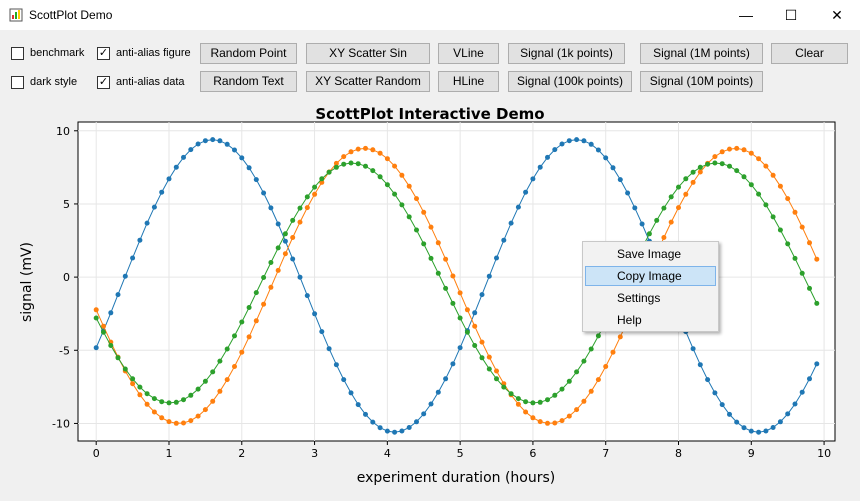  I want to click on dark-style-checkbox, so click(17, 82).